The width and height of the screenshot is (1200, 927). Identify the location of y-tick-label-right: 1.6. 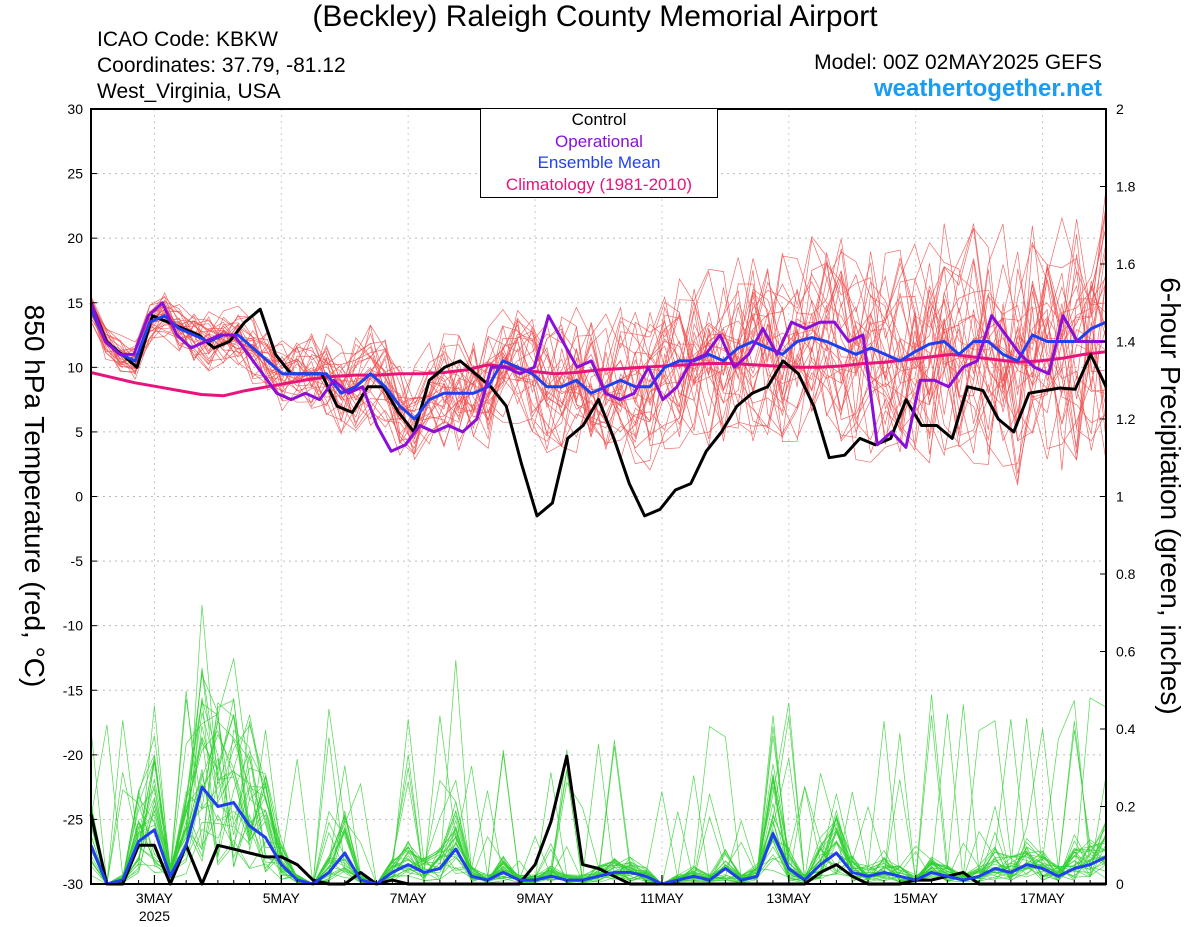
(1126, 264).